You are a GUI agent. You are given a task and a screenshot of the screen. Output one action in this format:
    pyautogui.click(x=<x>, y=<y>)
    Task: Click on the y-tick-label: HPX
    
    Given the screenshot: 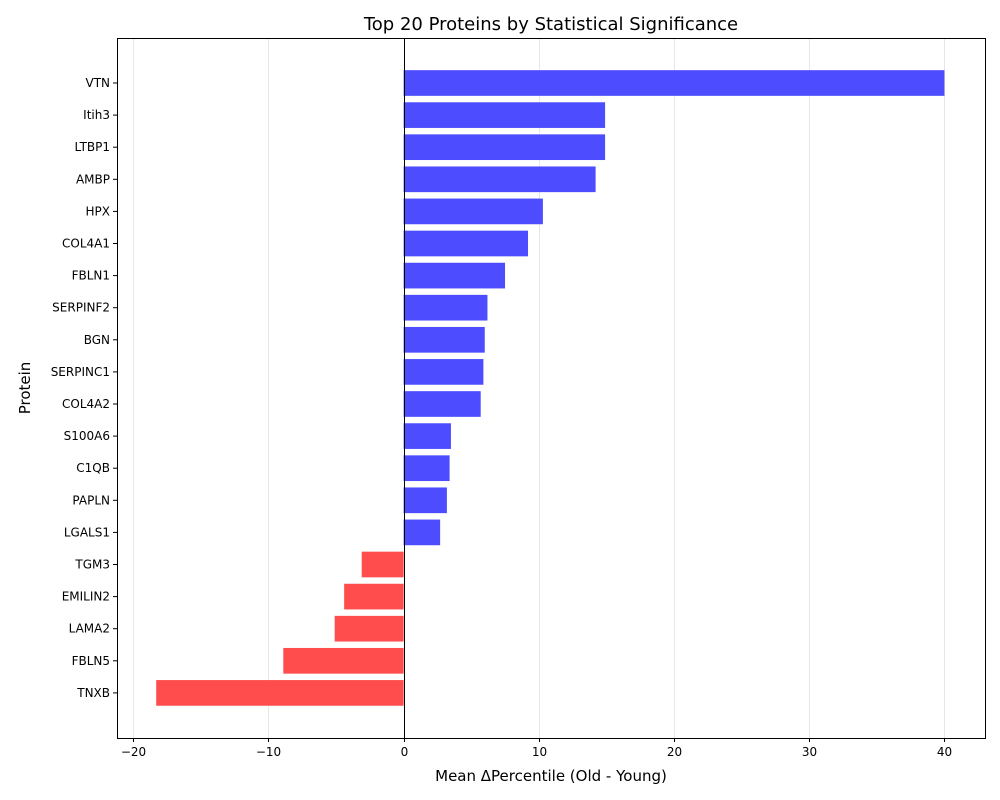 What is the action you would take?
    pyautogui.click(x=98, y=211)
    